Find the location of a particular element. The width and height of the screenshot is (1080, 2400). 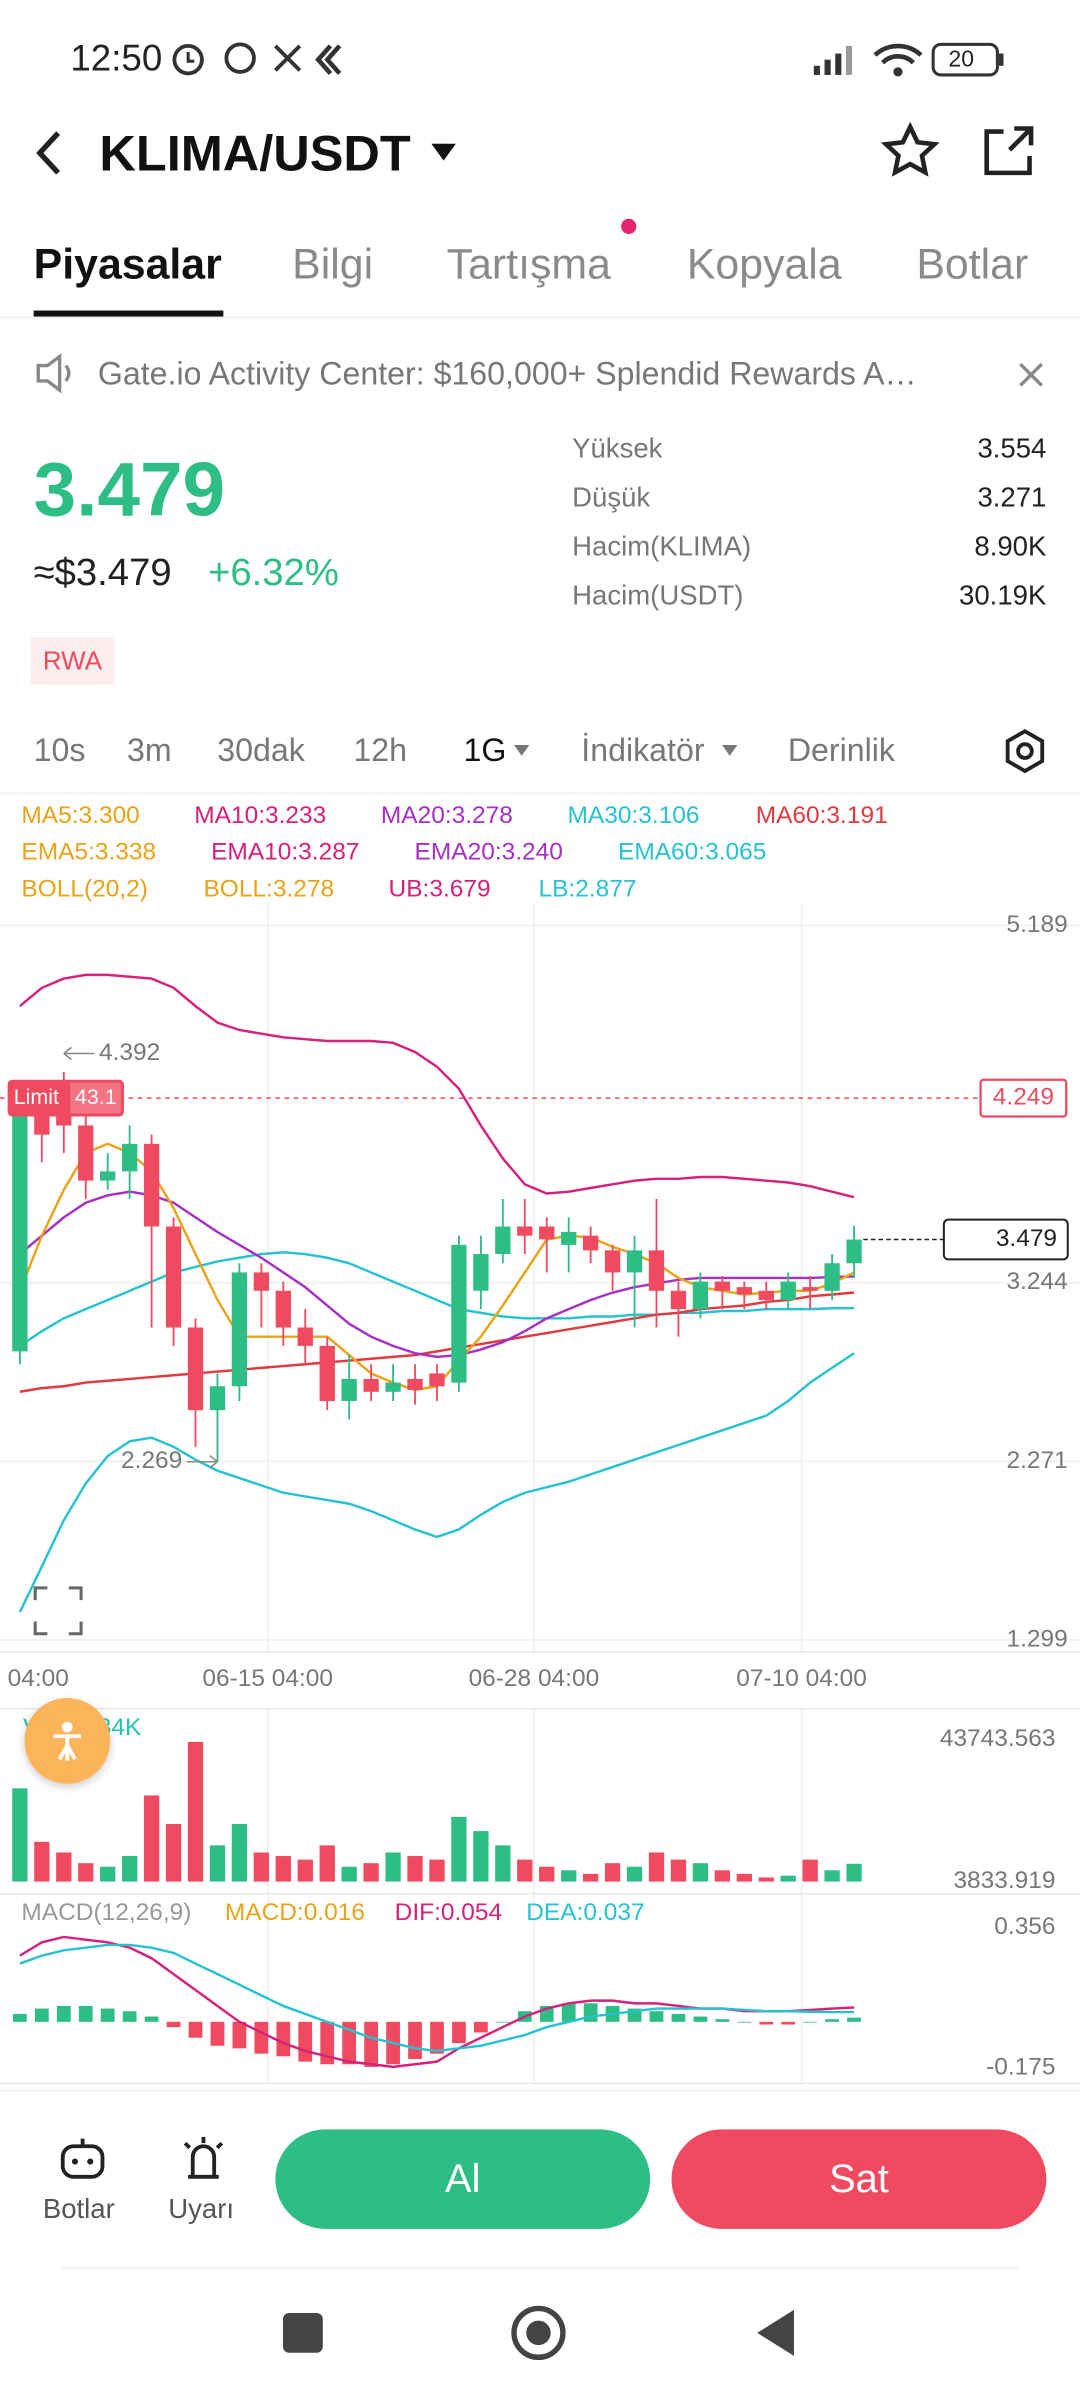

tab-underline is located at coordinates (128, 313).